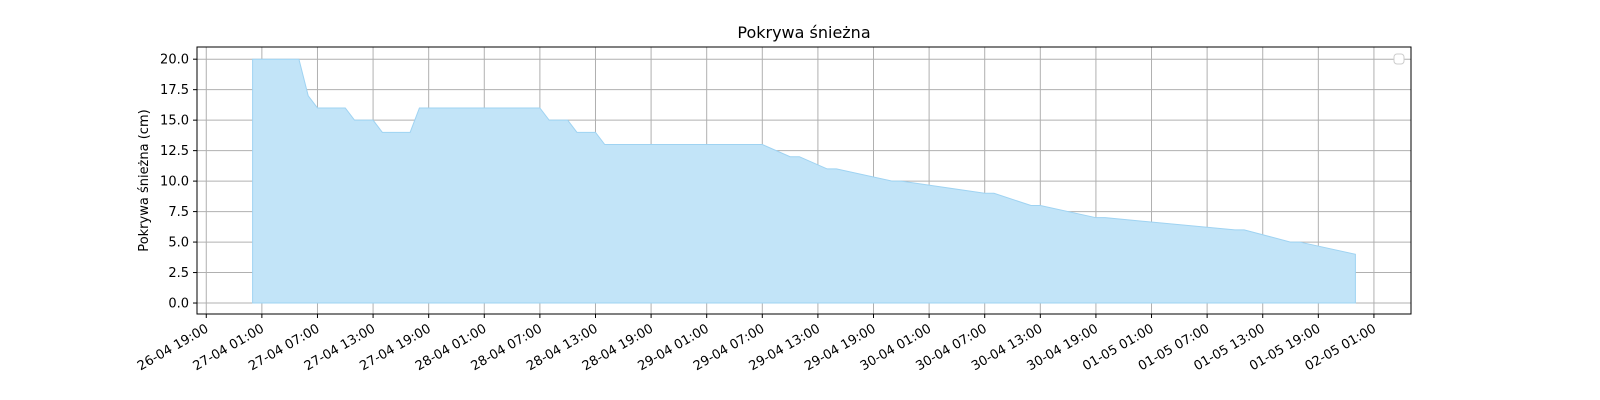  What do you see at coordinates (144, 180) in the screenshot?
I see `y-axis-label: Pokrywa śnieżna (cm)` at bounding box center [144, 180].